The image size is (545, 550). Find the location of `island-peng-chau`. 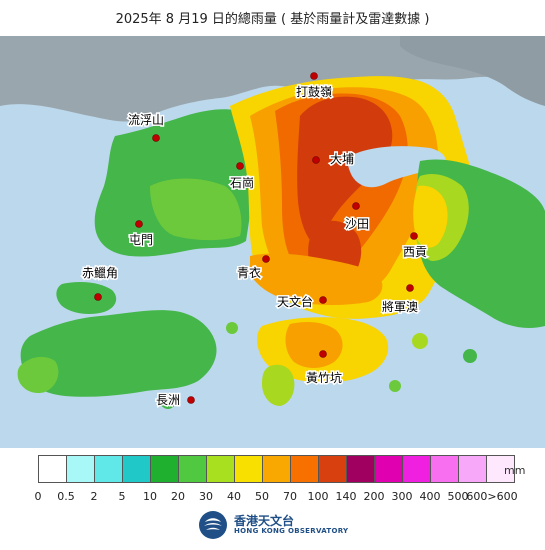

island-peng-chau is located at coordinates (232, 328).